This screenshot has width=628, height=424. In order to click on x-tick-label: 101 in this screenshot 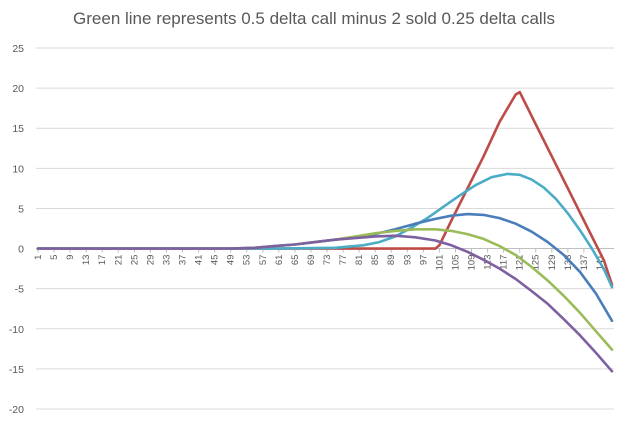, I will do `click(439, 263)`.